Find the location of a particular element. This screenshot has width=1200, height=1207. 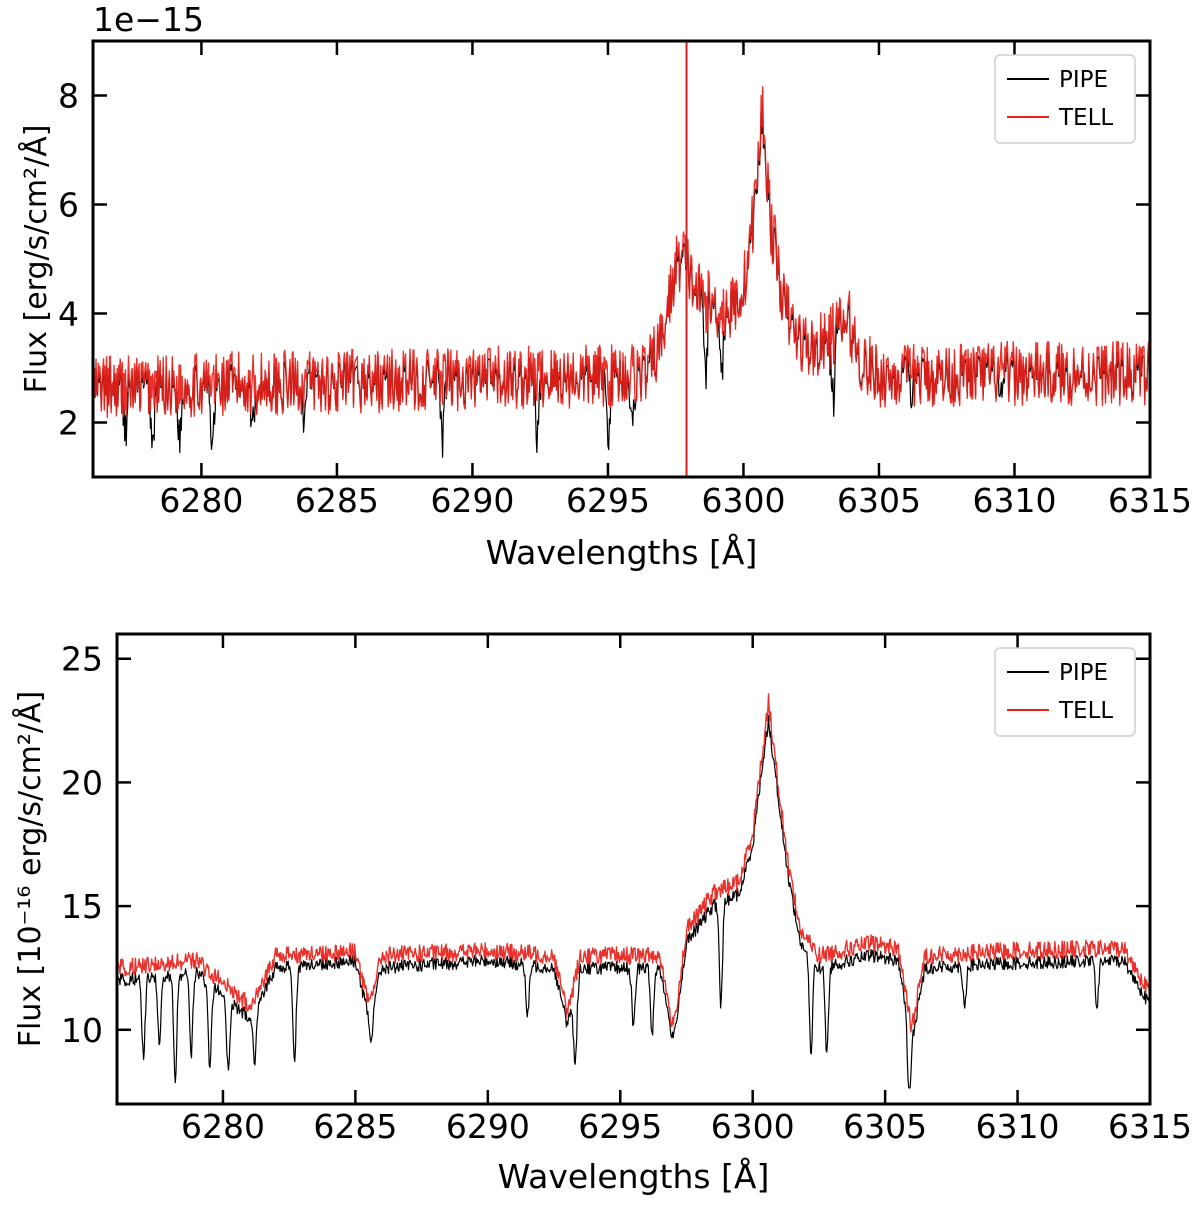

y-offset-label: 1e−15 is located at coordinates (148, 19).